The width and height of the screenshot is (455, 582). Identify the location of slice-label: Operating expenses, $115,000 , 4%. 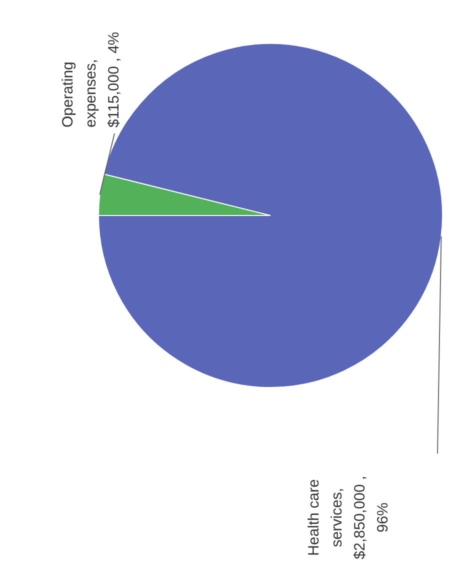
(90, 79).